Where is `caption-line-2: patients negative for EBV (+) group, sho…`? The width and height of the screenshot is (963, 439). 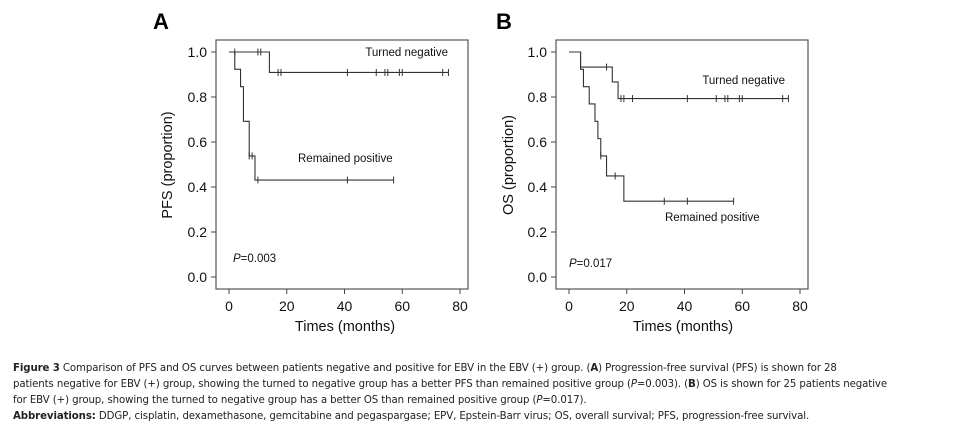 caption-line-2: patients negative for EBV (+) group, sho… is located at coordinates (483, 385).